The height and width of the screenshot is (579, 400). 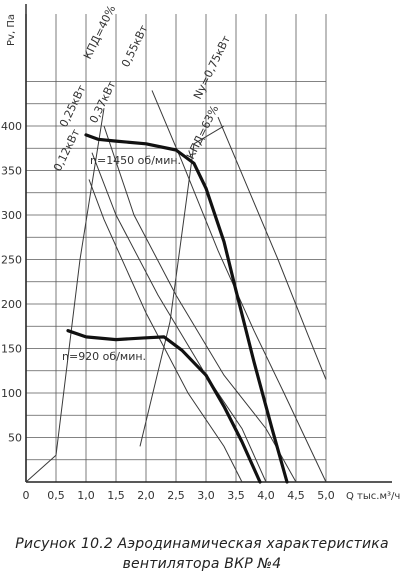 I want to click on x-tick-label: 3,5, so click(x=236, y=495).